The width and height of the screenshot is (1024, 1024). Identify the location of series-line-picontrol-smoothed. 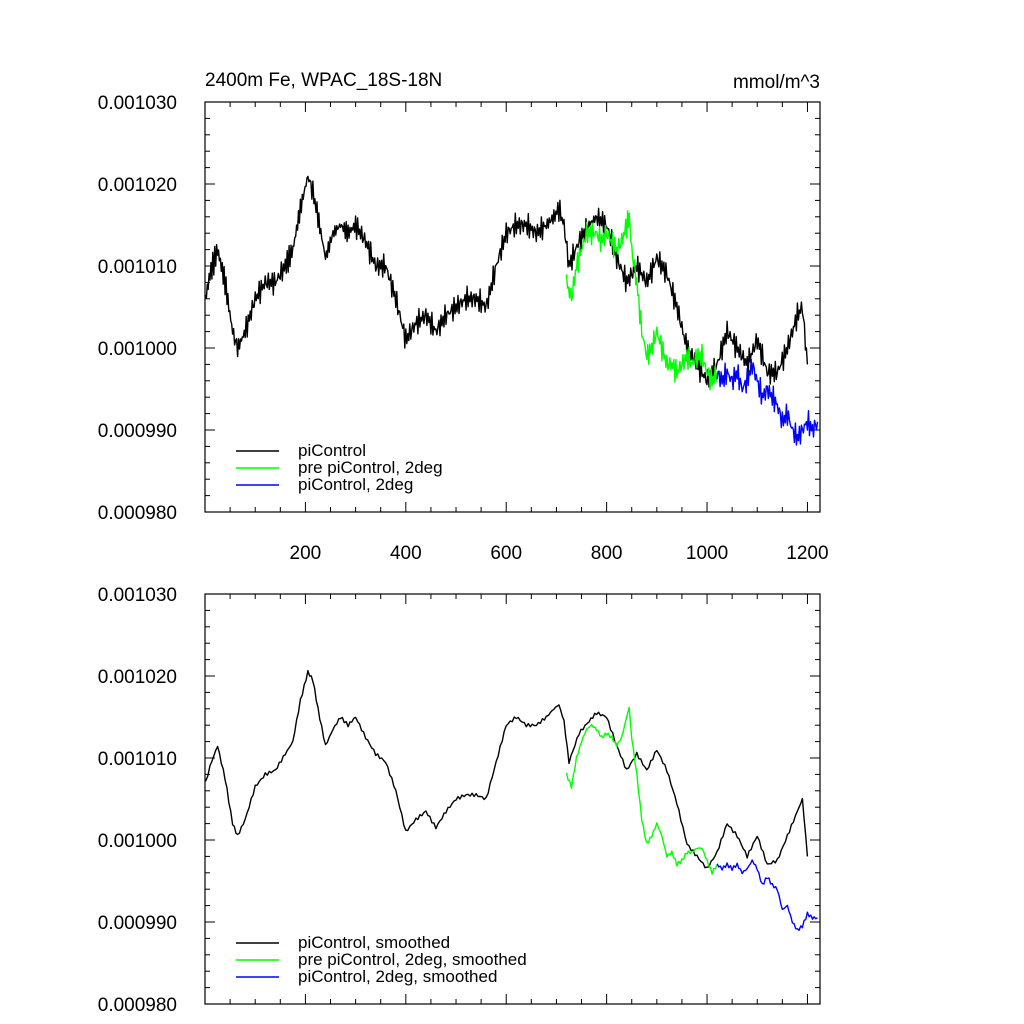
(506, 769).